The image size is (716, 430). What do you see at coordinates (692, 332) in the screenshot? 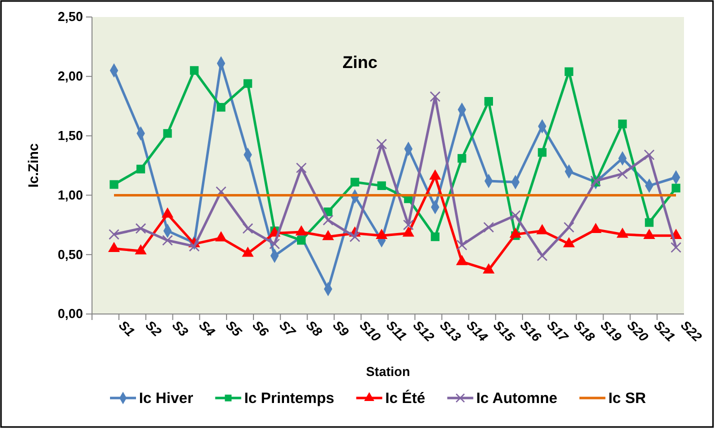
I see `x-tick-label: S22` at bounding box center [692, 332].